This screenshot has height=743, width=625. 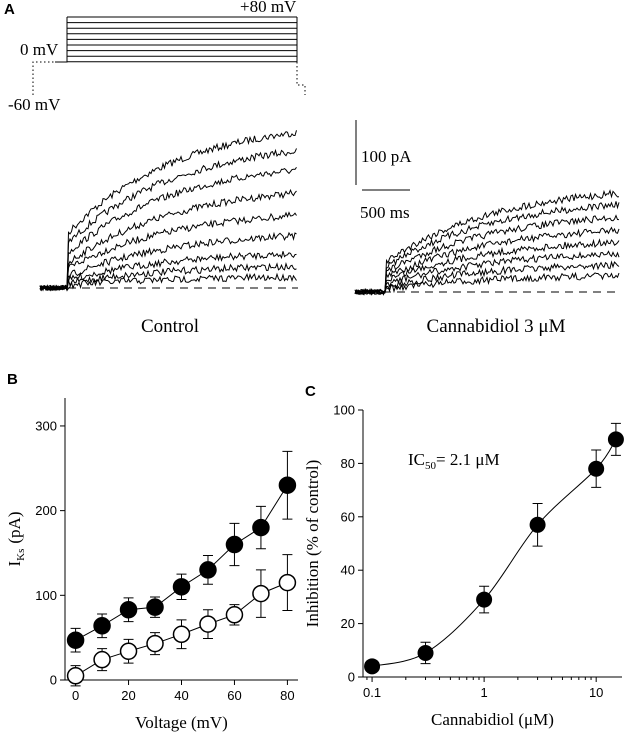 I want to click on panel-label: C, so click(x=310, y=391).